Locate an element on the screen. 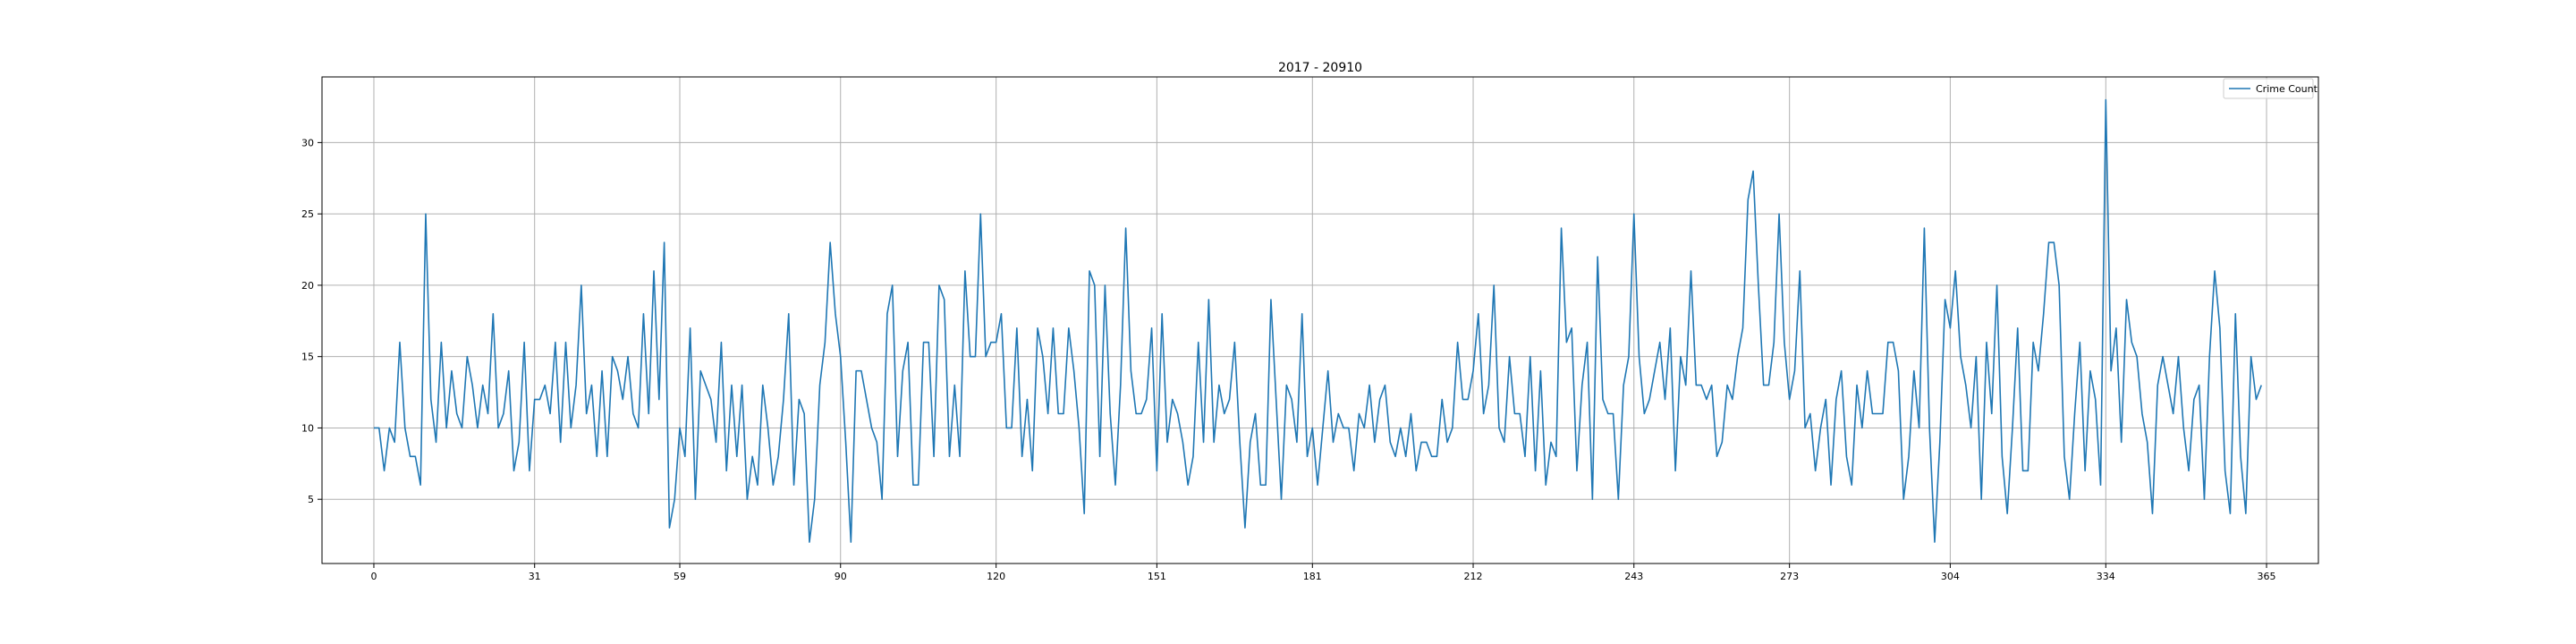 The image size is (2576, 644). y-tick-label: 25 is located at coordinates (307, 214).